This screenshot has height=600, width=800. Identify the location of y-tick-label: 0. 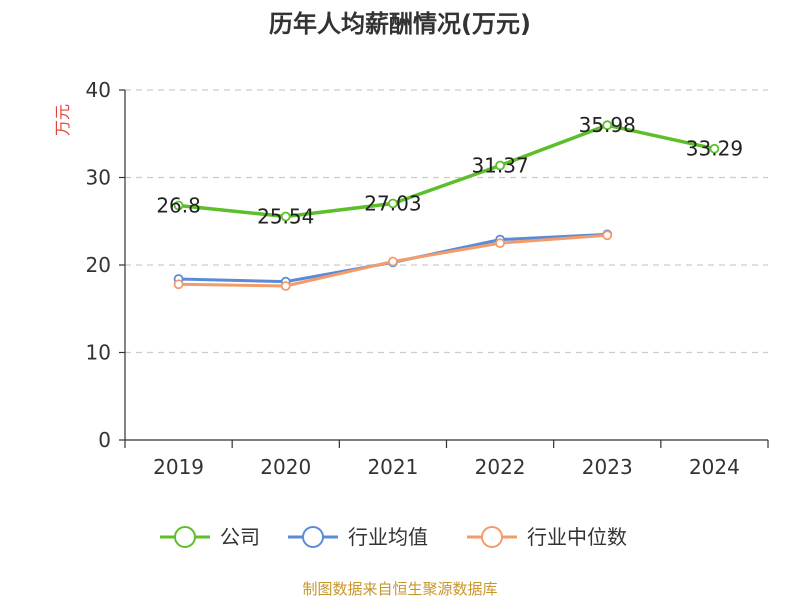
(104, 440).